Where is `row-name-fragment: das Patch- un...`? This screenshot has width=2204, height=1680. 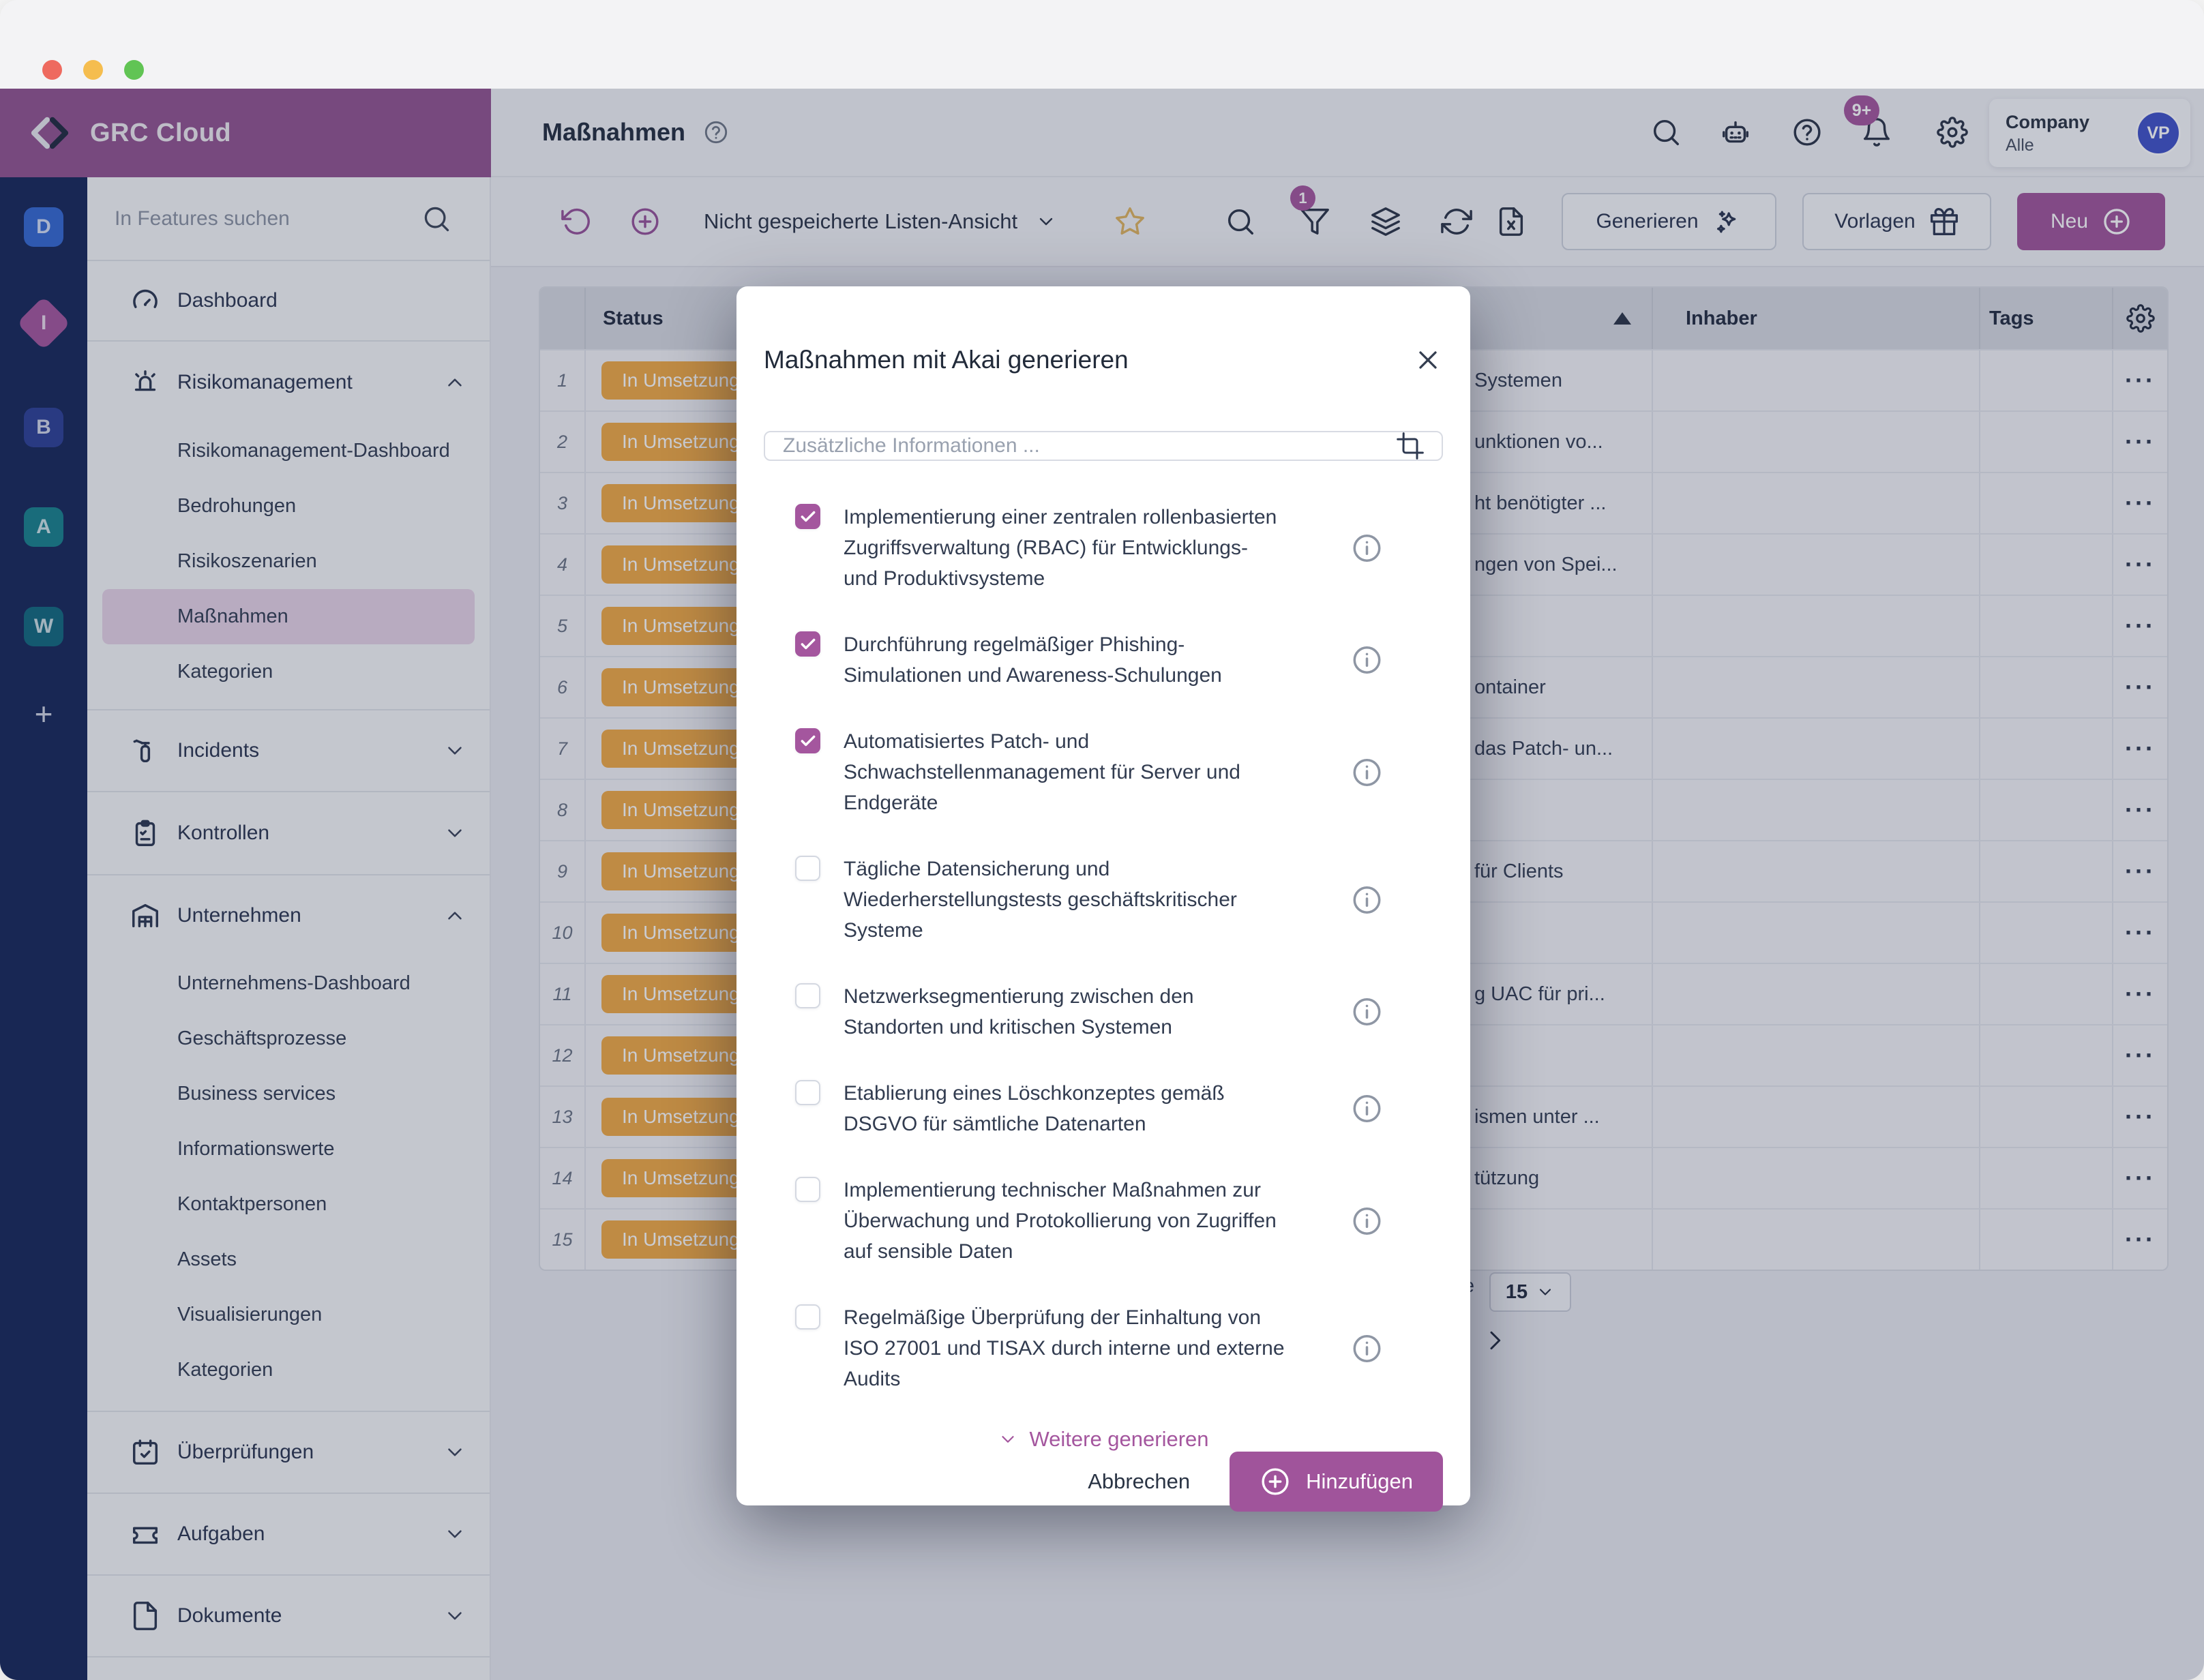
row-name-fragment: das Patch- un... is located at coordinates (1544, 748).